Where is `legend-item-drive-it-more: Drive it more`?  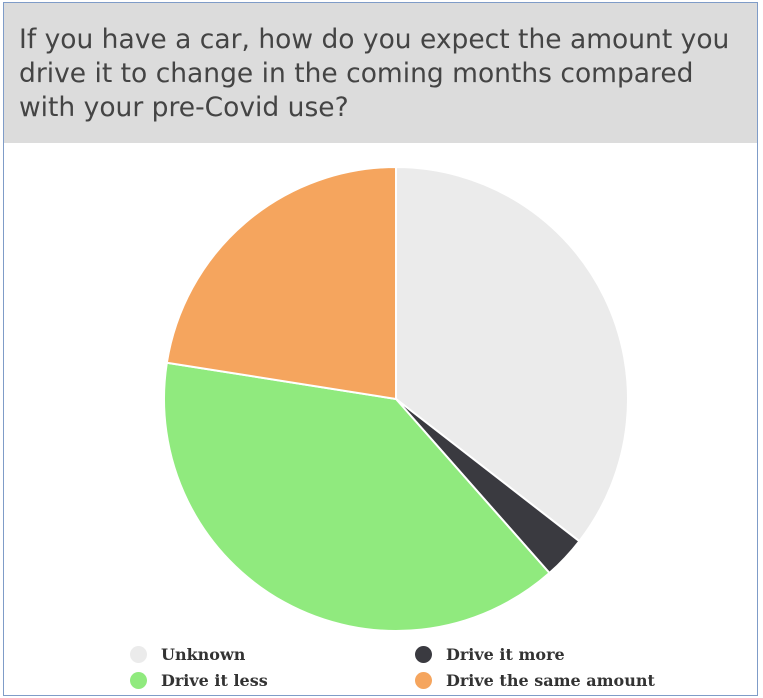
legend-item-drive-it-more: Drive it more is located at coordinates (490, 654).